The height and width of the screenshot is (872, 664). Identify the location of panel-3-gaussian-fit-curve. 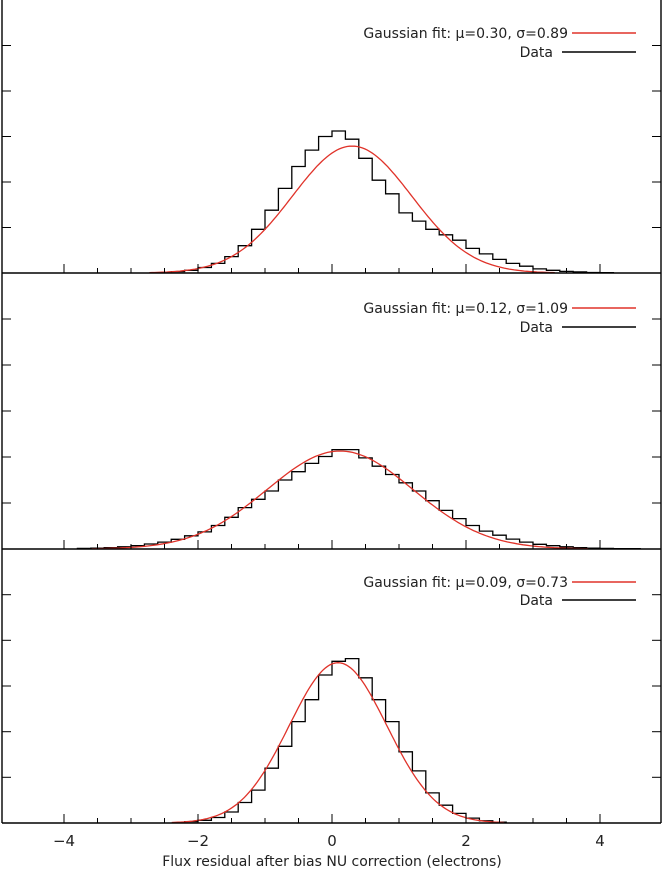
(338, 743).